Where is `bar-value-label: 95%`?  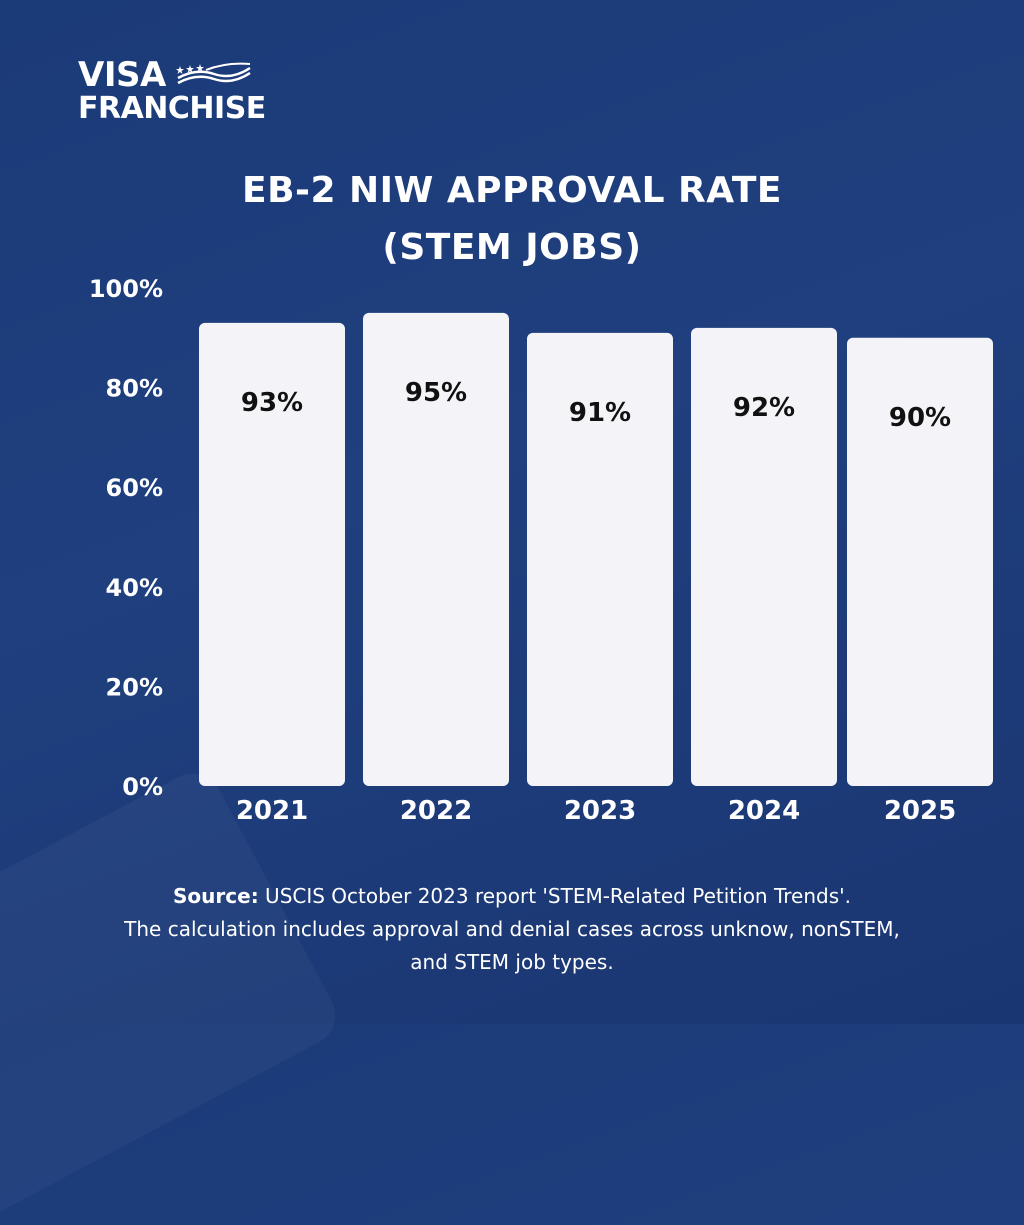 bar-value-label: 95% is located at coordinates (436, 393).